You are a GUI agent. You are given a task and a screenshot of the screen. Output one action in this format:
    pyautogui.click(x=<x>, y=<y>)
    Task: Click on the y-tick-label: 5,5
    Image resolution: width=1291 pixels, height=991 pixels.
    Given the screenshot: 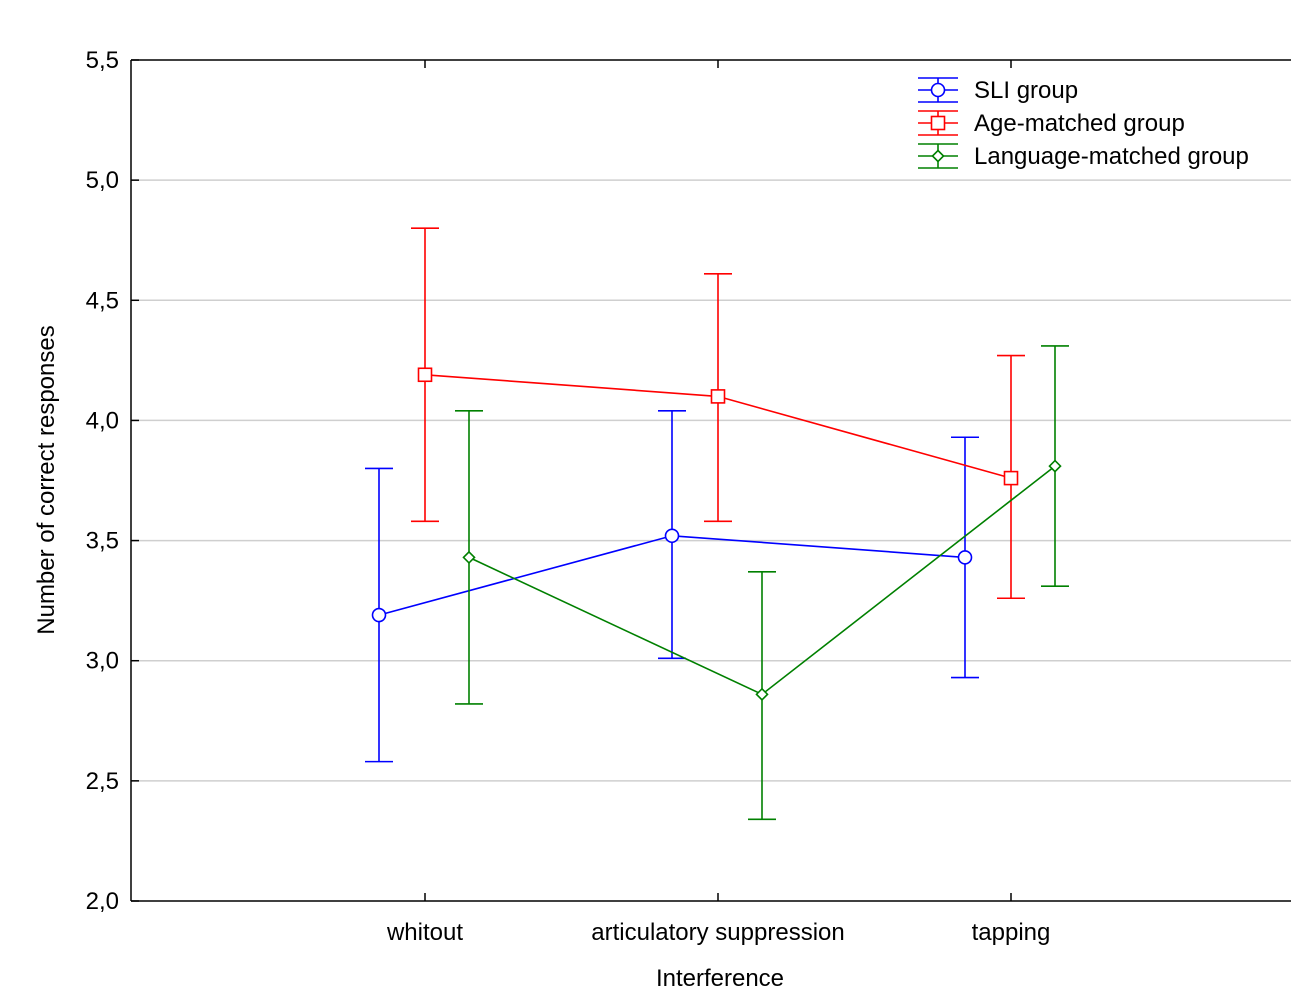 What is the action you would take?
    pyautogui.click(x=102, y=60)
    